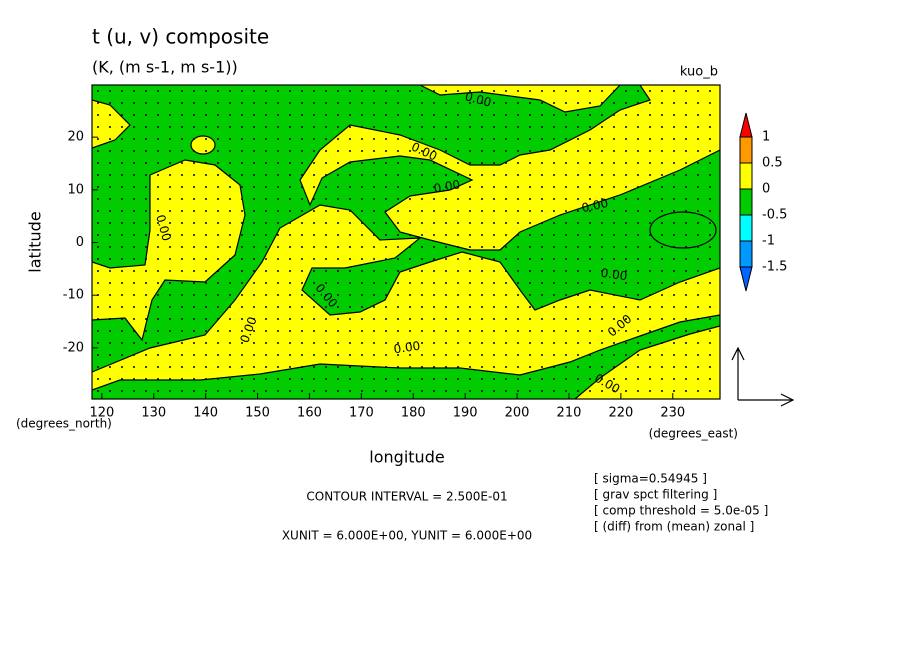 This screenshot has width=904, height=654. I want to click on note: [ (diff) from (mean) zonal ], so click(674, 527).